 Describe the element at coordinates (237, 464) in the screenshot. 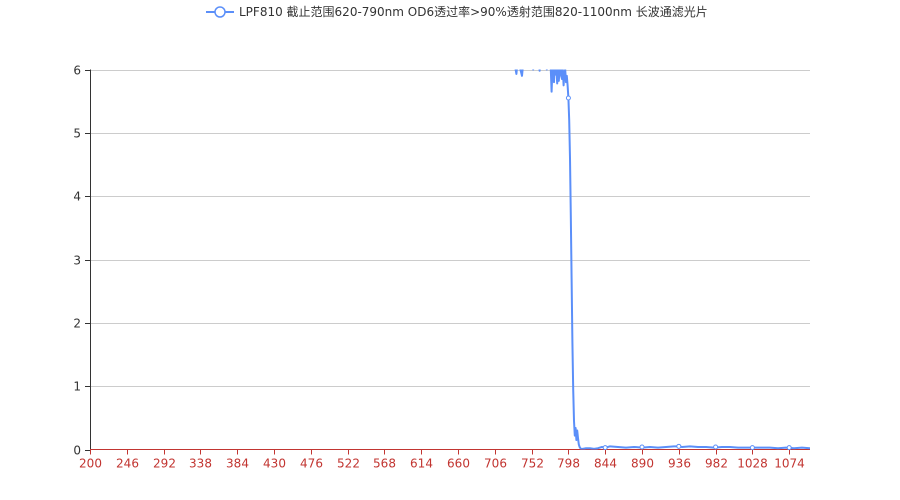

I see `x-tick-label: 384` at that location.